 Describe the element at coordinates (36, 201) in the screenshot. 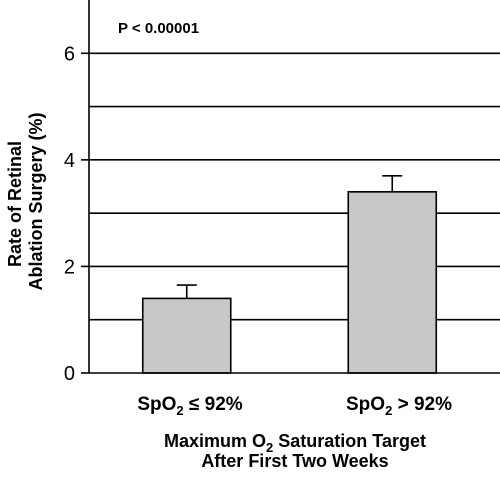

I see `y-axis-title-line-2: Ablation Surgery (%)` at that location.